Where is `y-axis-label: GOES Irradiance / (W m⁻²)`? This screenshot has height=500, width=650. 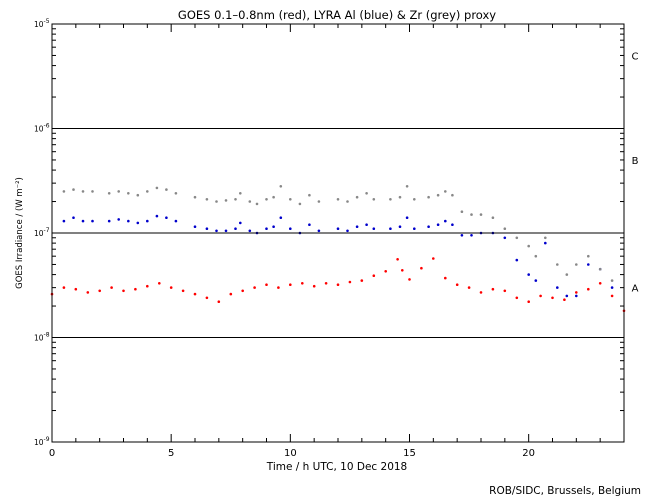 y-axis-label: GOES Irradiance / (W m⁻²) is located at coordinates (20, 233).